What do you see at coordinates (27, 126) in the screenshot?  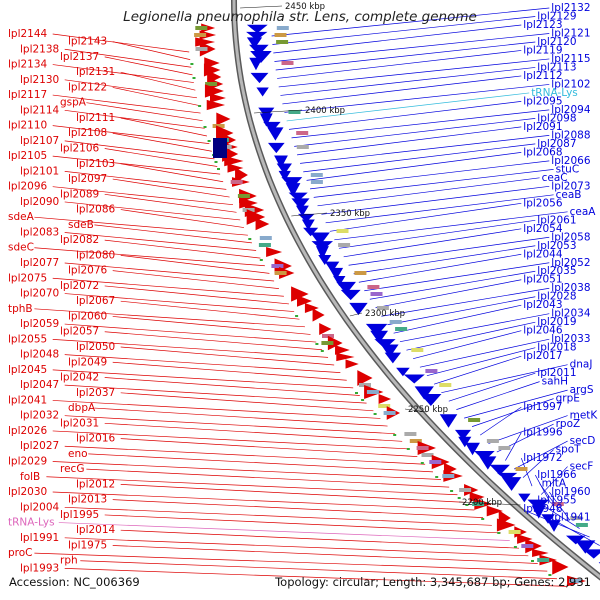 I see `gene-label-left: lpl2110` at bounding box center [27, 126].